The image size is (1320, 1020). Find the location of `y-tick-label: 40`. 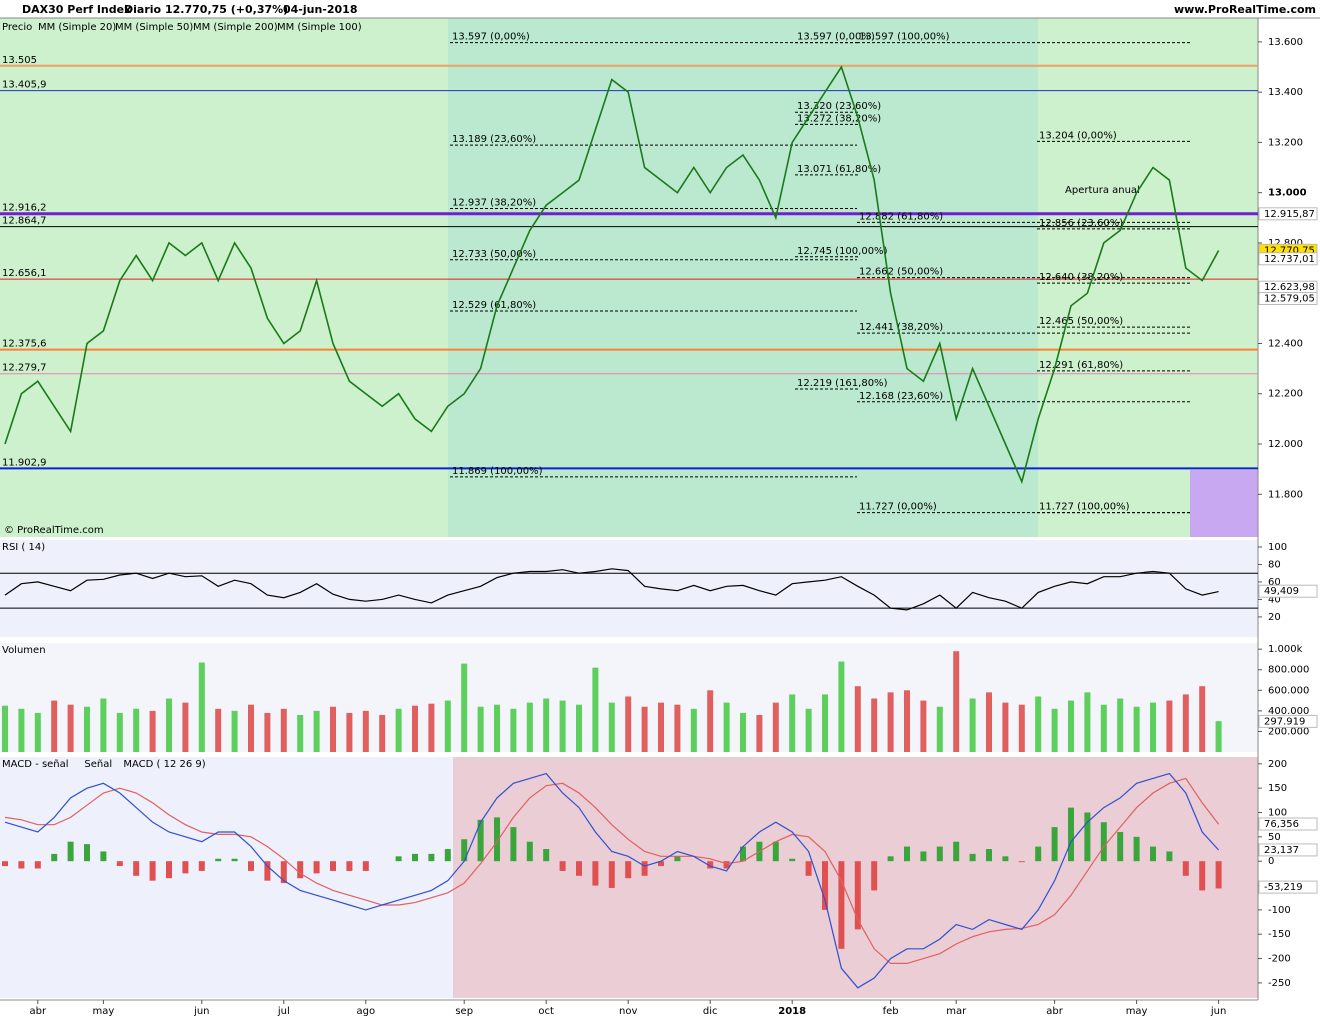

y-tick-label: 40 is located at coordinates (1274, 599).